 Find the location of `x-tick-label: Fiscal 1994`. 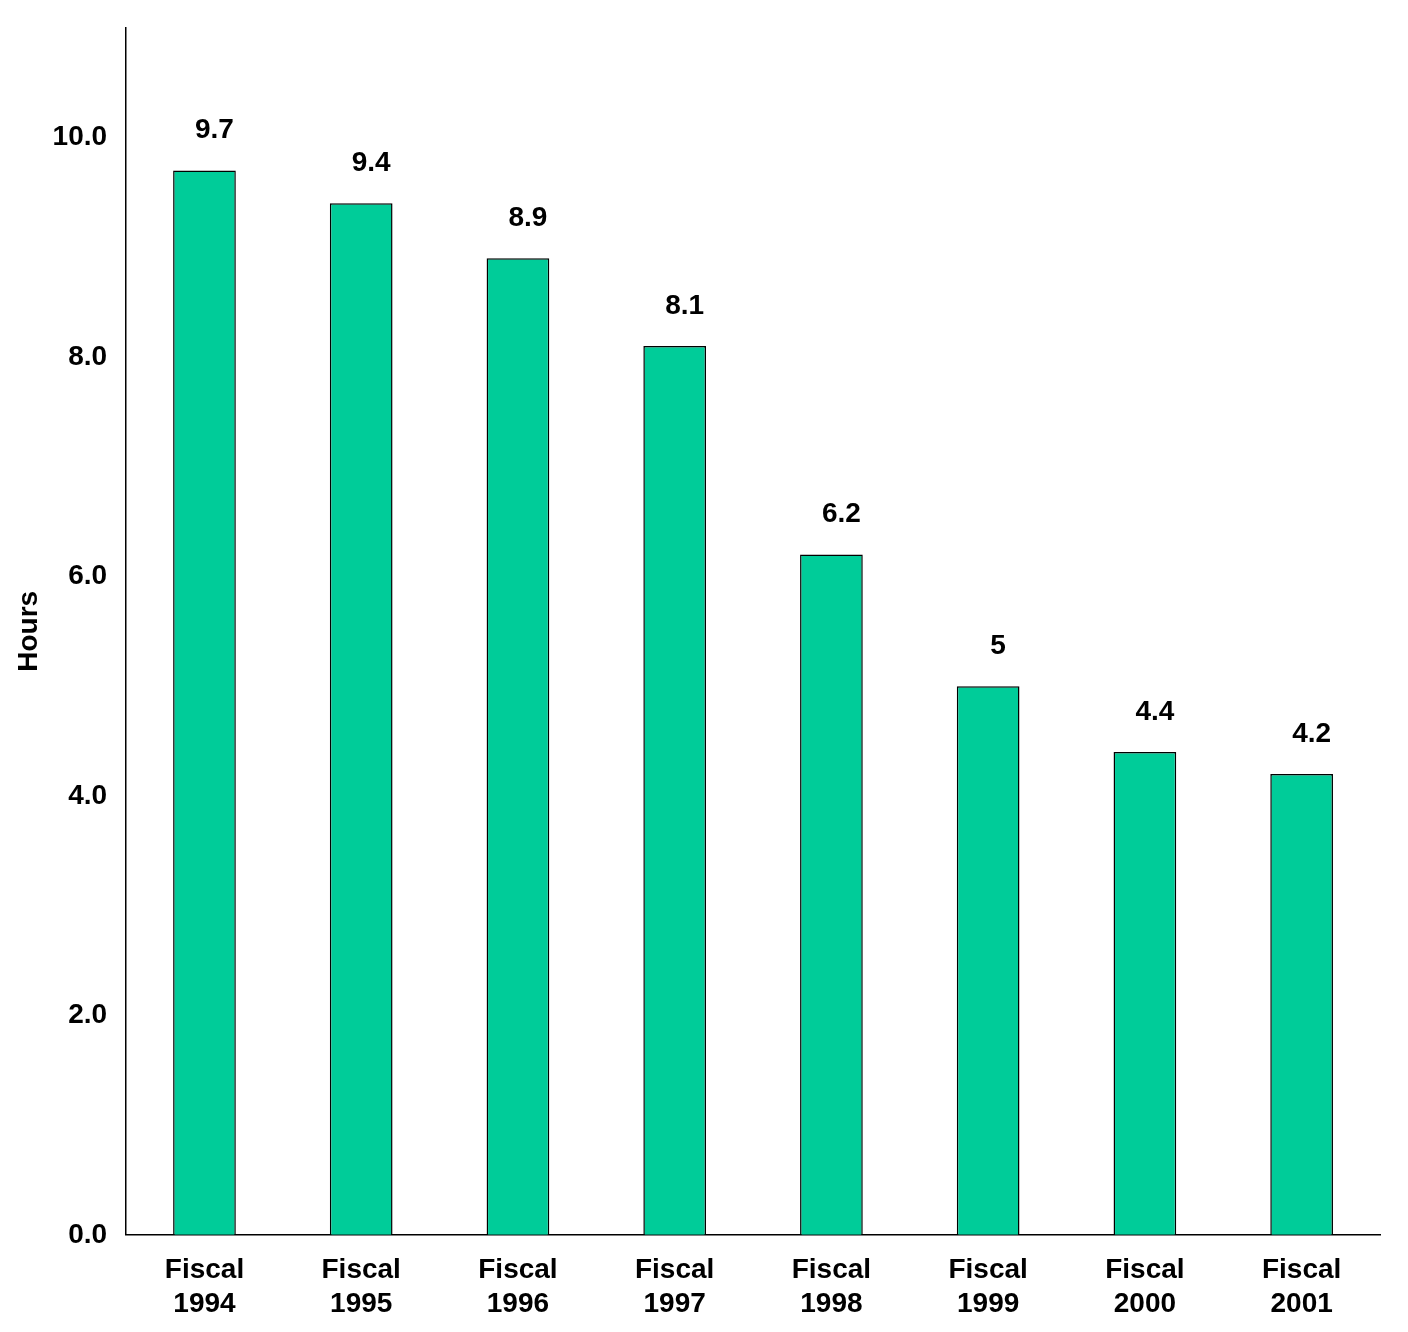

x-tick-label: Fiscal 1994 is located at coordinates (204, 1285).